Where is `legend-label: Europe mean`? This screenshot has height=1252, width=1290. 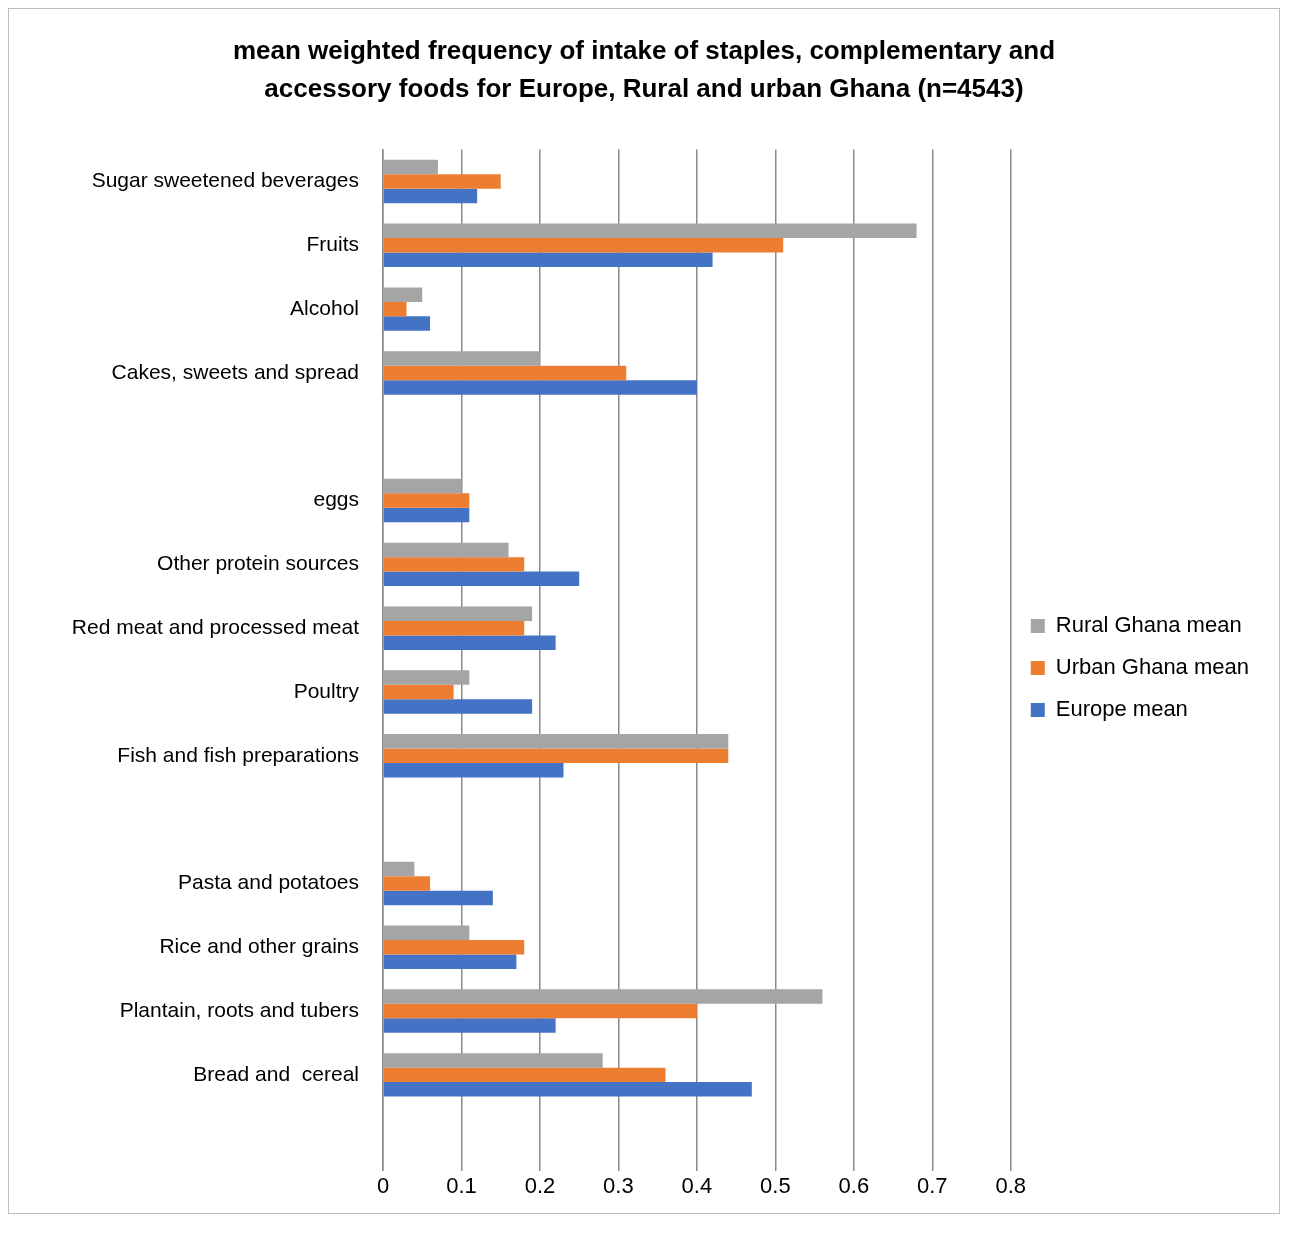
legend-label: Europe mean is located at coordinates (1121, 709).